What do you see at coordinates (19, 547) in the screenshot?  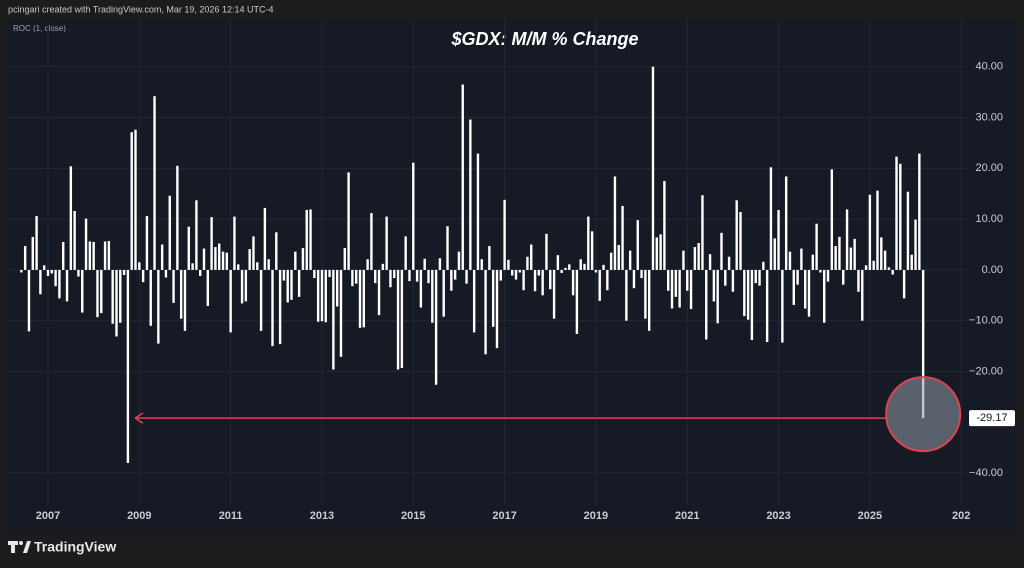 I see `brand-logo` at bounding box center [19, 547].